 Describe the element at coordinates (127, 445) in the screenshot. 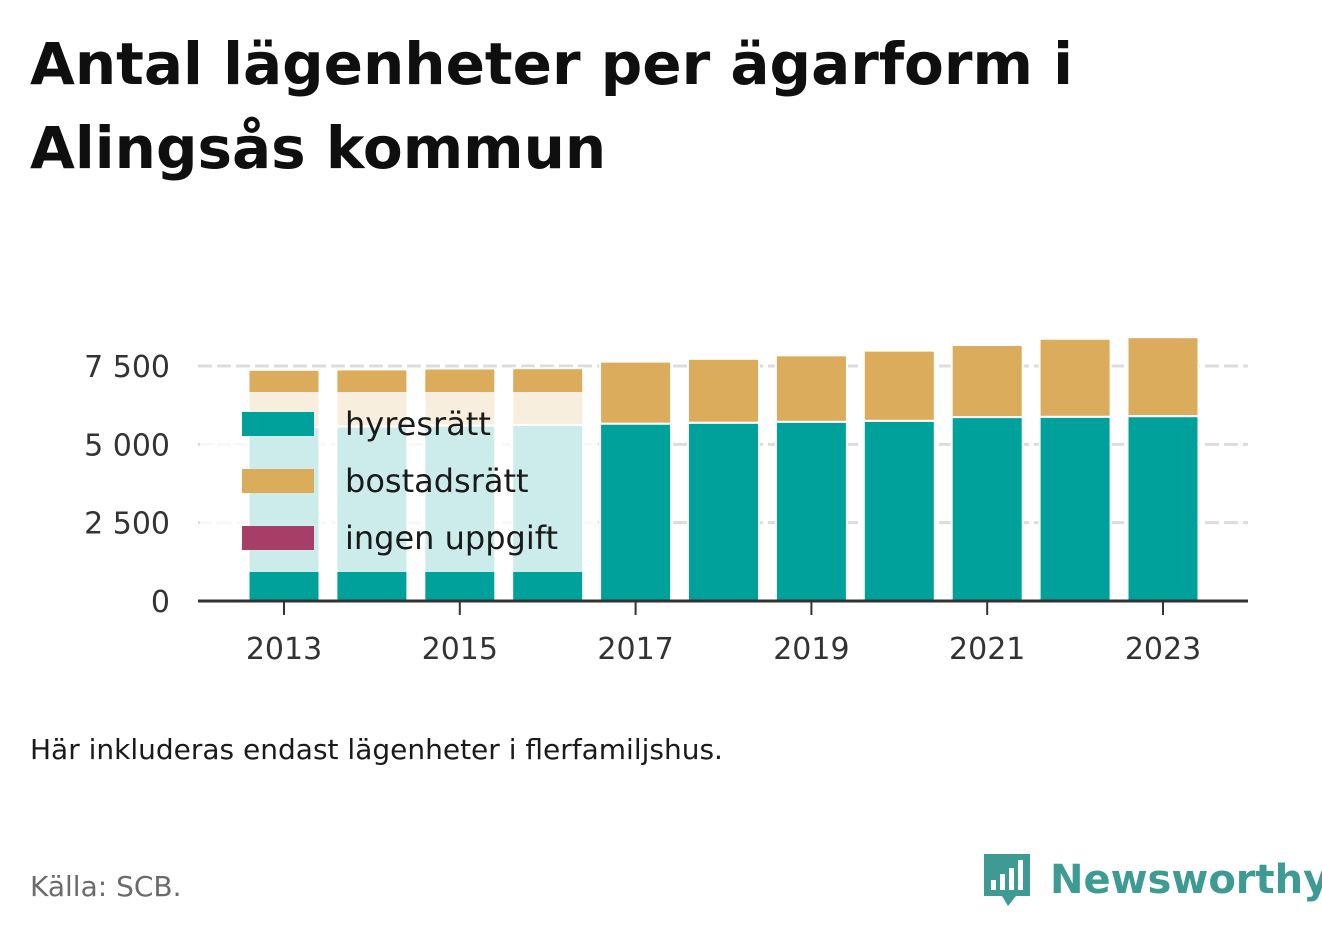

I see `y-tick-label: 5 000` at that location.